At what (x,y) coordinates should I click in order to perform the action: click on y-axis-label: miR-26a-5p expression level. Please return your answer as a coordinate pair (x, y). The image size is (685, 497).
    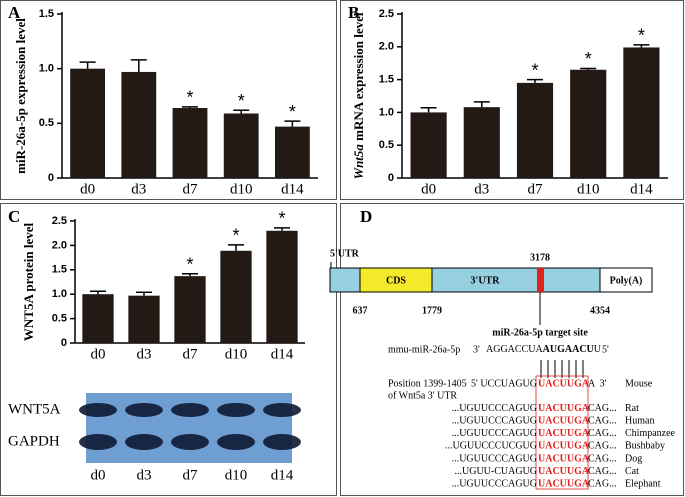
    Looking at the image, I should click on (20, 96).